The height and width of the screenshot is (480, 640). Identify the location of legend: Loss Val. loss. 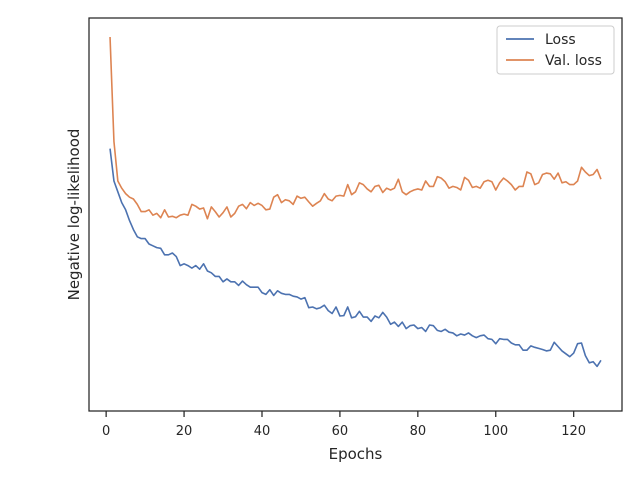
(555, 50).